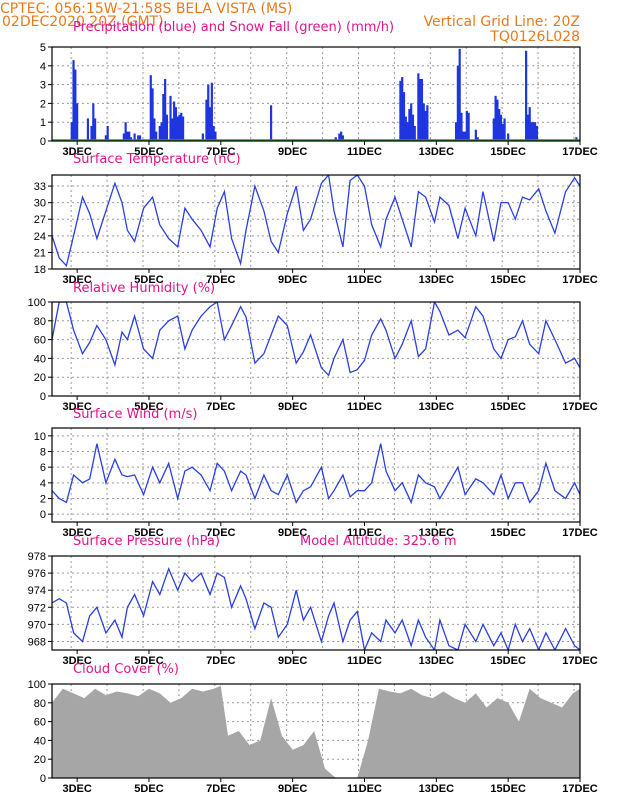 The width and height of the screenshot is (618, 800). Describe the element at coordinates (534, 37) in the screenshot. I see `header-model-code: TQ0126L028` at that location.